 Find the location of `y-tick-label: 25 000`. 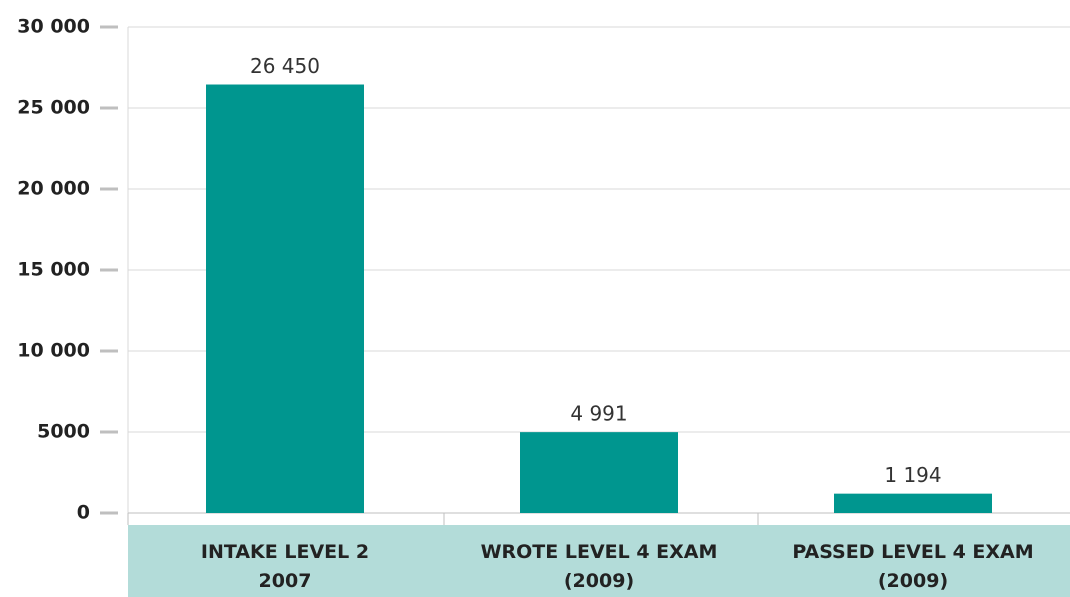

y-tick-label: 25 000 is located at coordinates (53, 108).